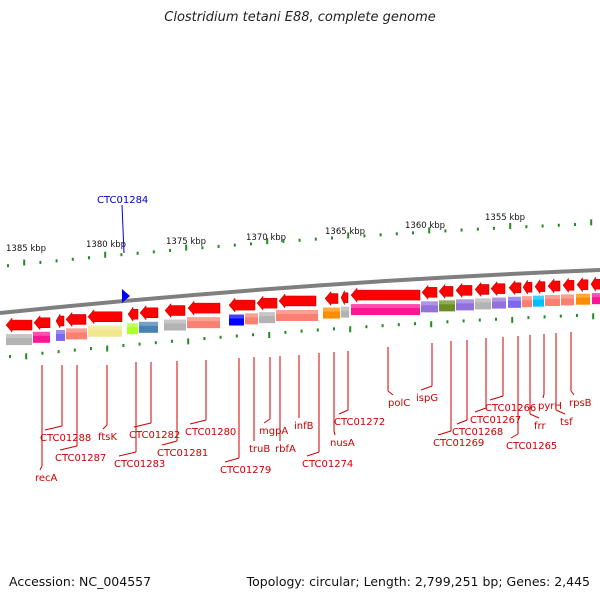  I want to click on gene-label: rpsB, so click(580, 403).